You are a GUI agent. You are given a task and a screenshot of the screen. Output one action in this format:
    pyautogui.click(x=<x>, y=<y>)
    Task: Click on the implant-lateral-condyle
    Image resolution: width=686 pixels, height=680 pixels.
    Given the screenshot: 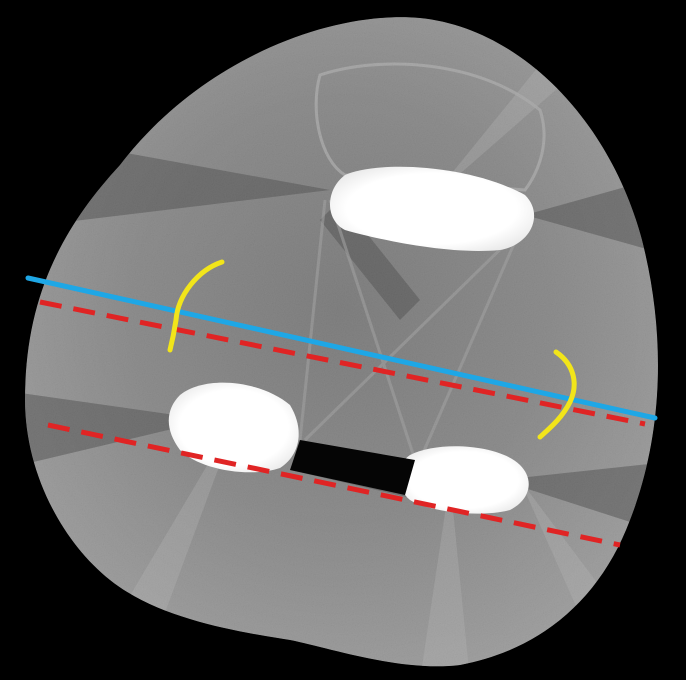 What is the action you would take?
    pyautogui.click(x=463, y=480)
    